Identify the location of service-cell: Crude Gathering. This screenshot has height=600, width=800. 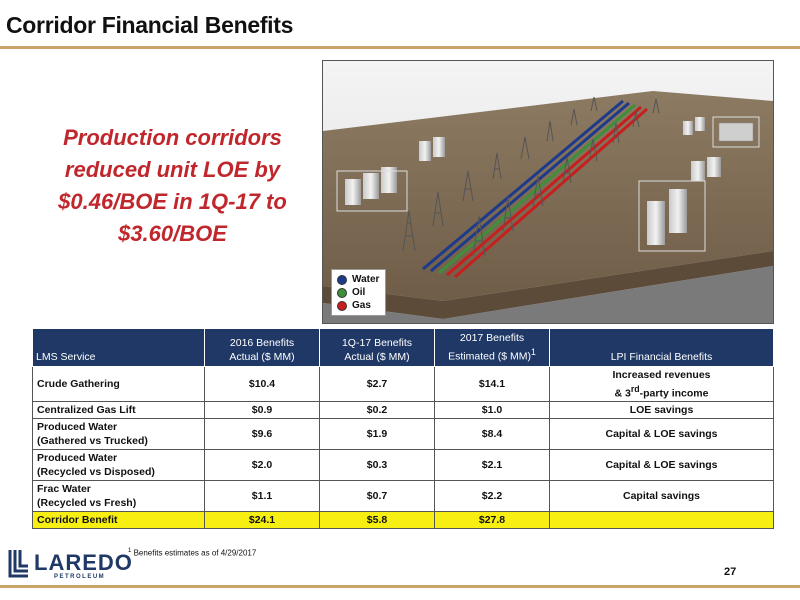
(118, 383).